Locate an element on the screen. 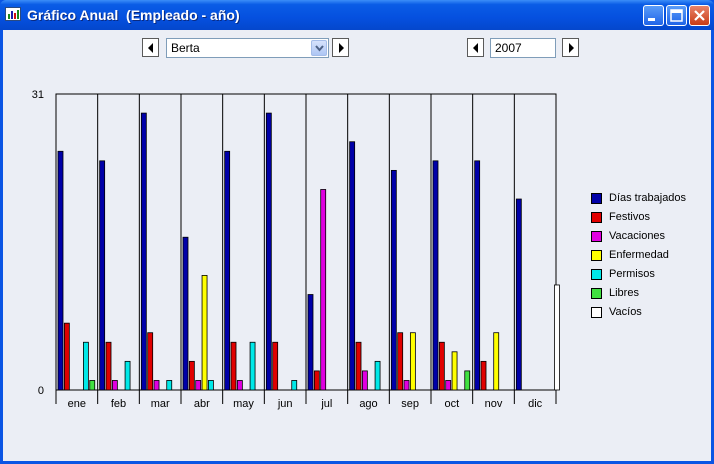 Image resolution: width=714 pixels, height=464 pixels. chevron-down-icon is located at coordinates (319, 48).